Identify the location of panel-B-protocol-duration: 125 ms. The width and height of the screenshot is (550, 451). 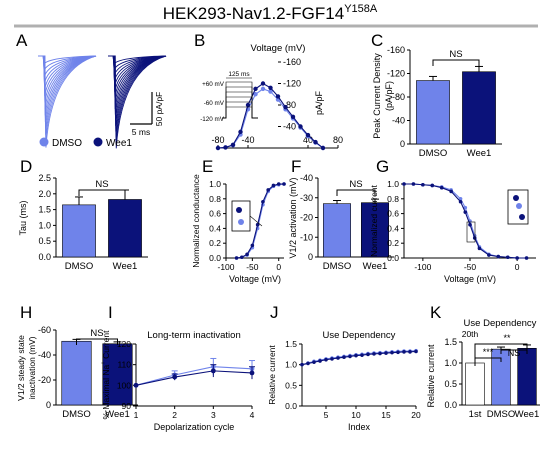
(239, 74).